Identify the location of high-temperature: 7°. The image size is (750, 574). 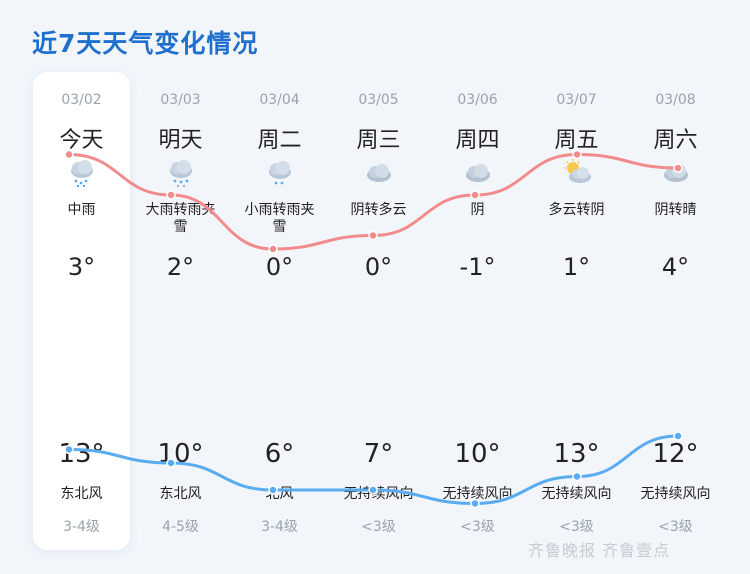
(378, 454).